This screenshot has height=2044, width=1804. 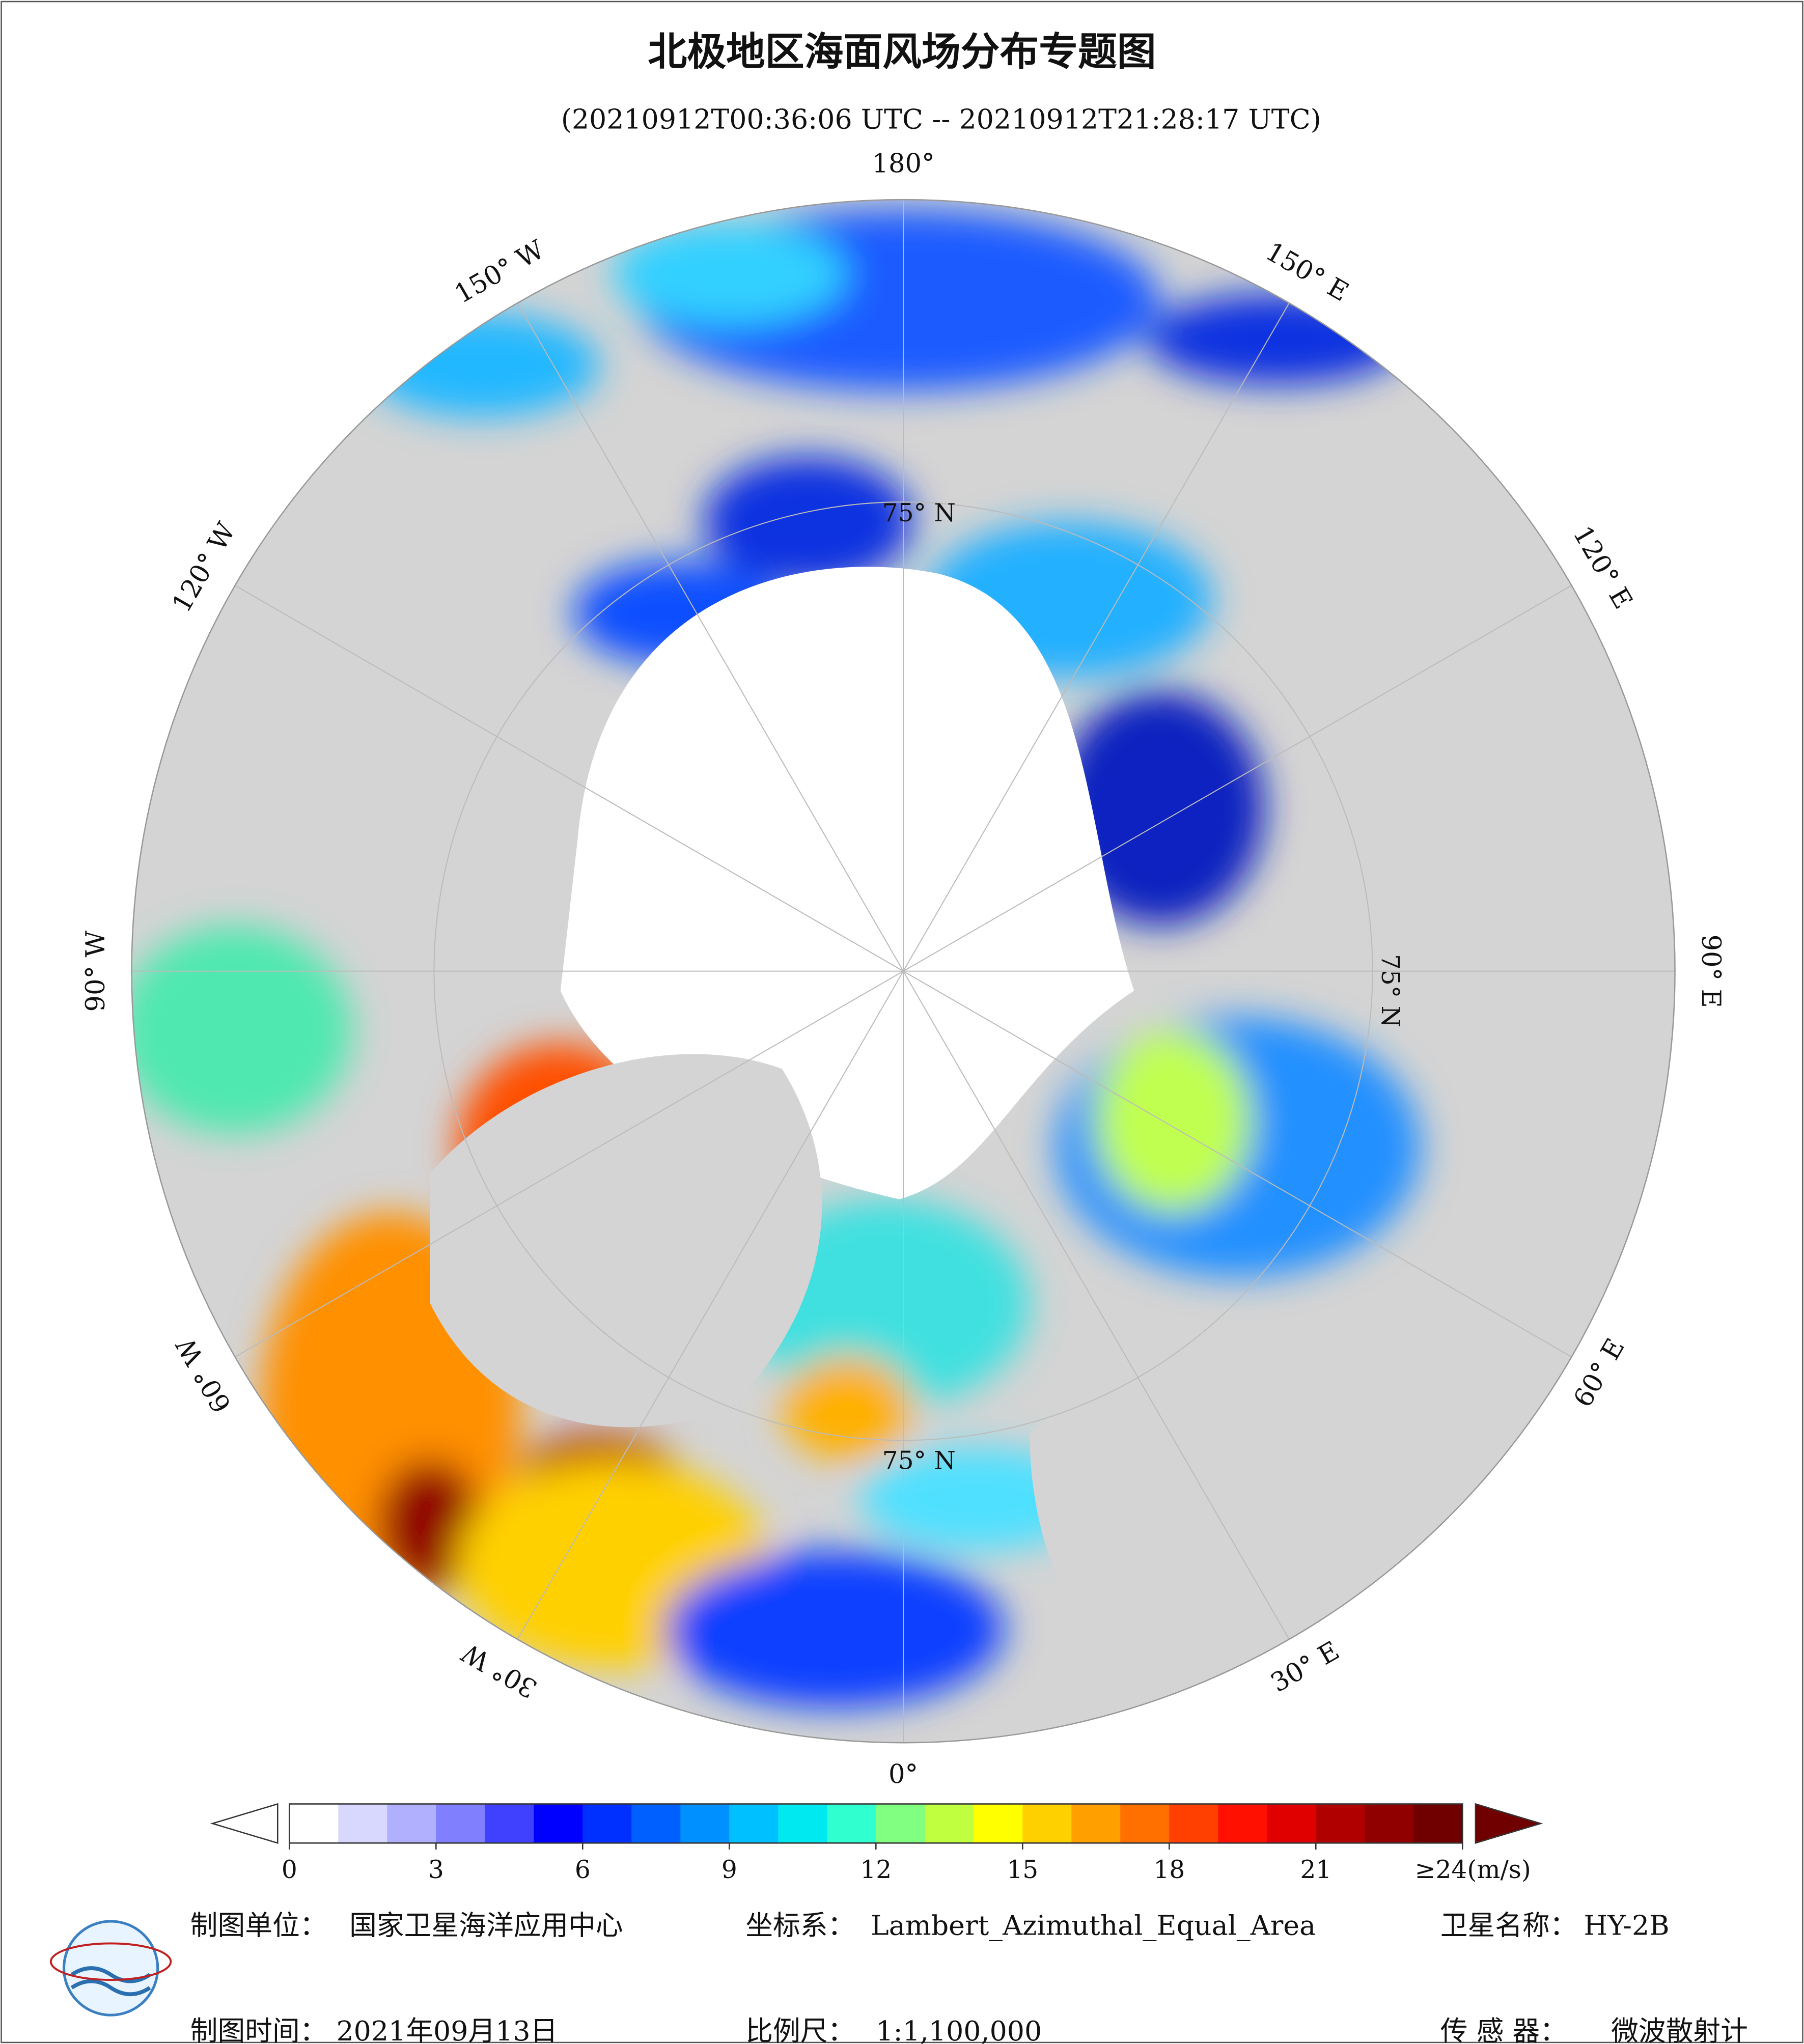 What do you see at coordinates (1169, 1870) in the screenshot?
I see `colorbar-tick-label: 18` at bounding box center [1169, 1870].